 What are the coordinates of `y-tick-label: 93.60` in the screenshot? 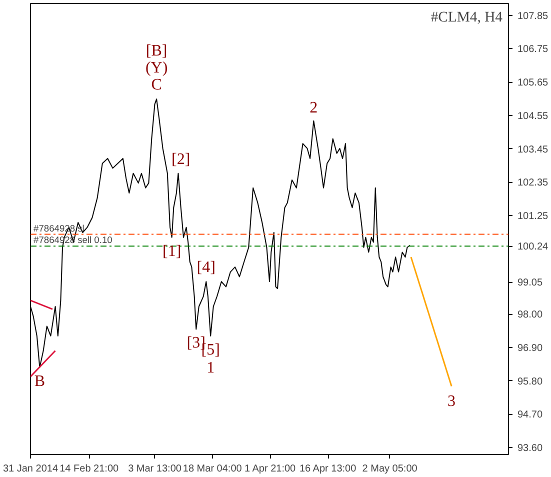 It's located at (530, 448).